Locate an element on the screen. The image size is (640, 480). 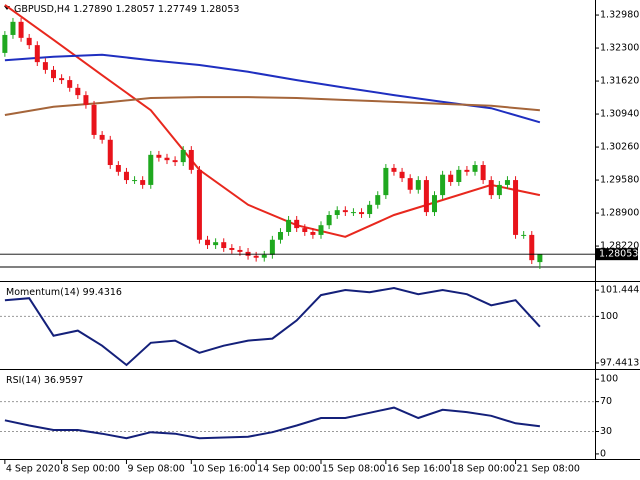
symbol: GBPUSD,H4 is located at coordinates (42, 9).